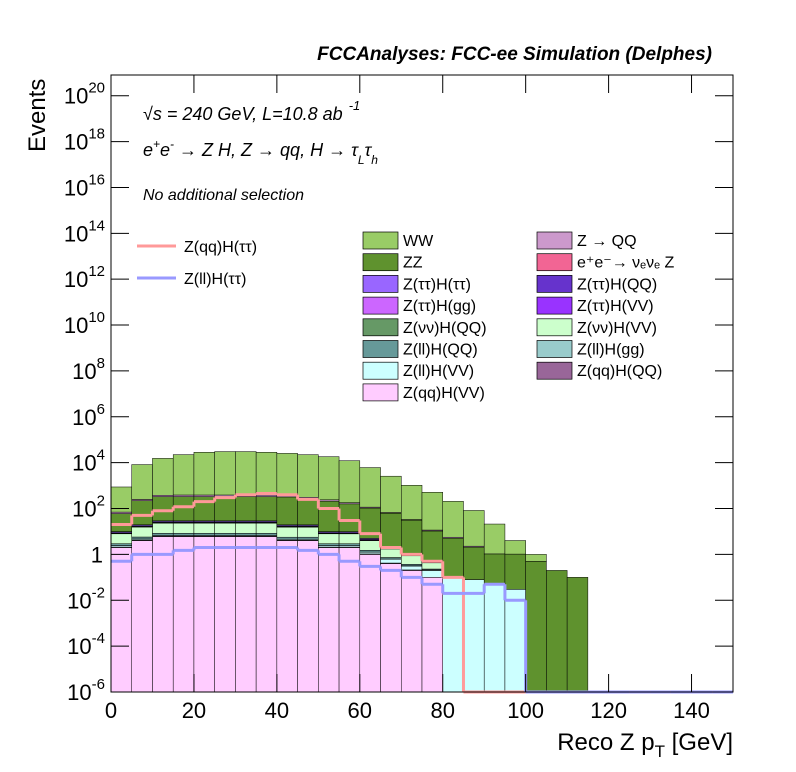 The height and width of the screenshot is (772, 796). I want to click on legend-label: Z(ττ)H(ττ), so click(437, 284).